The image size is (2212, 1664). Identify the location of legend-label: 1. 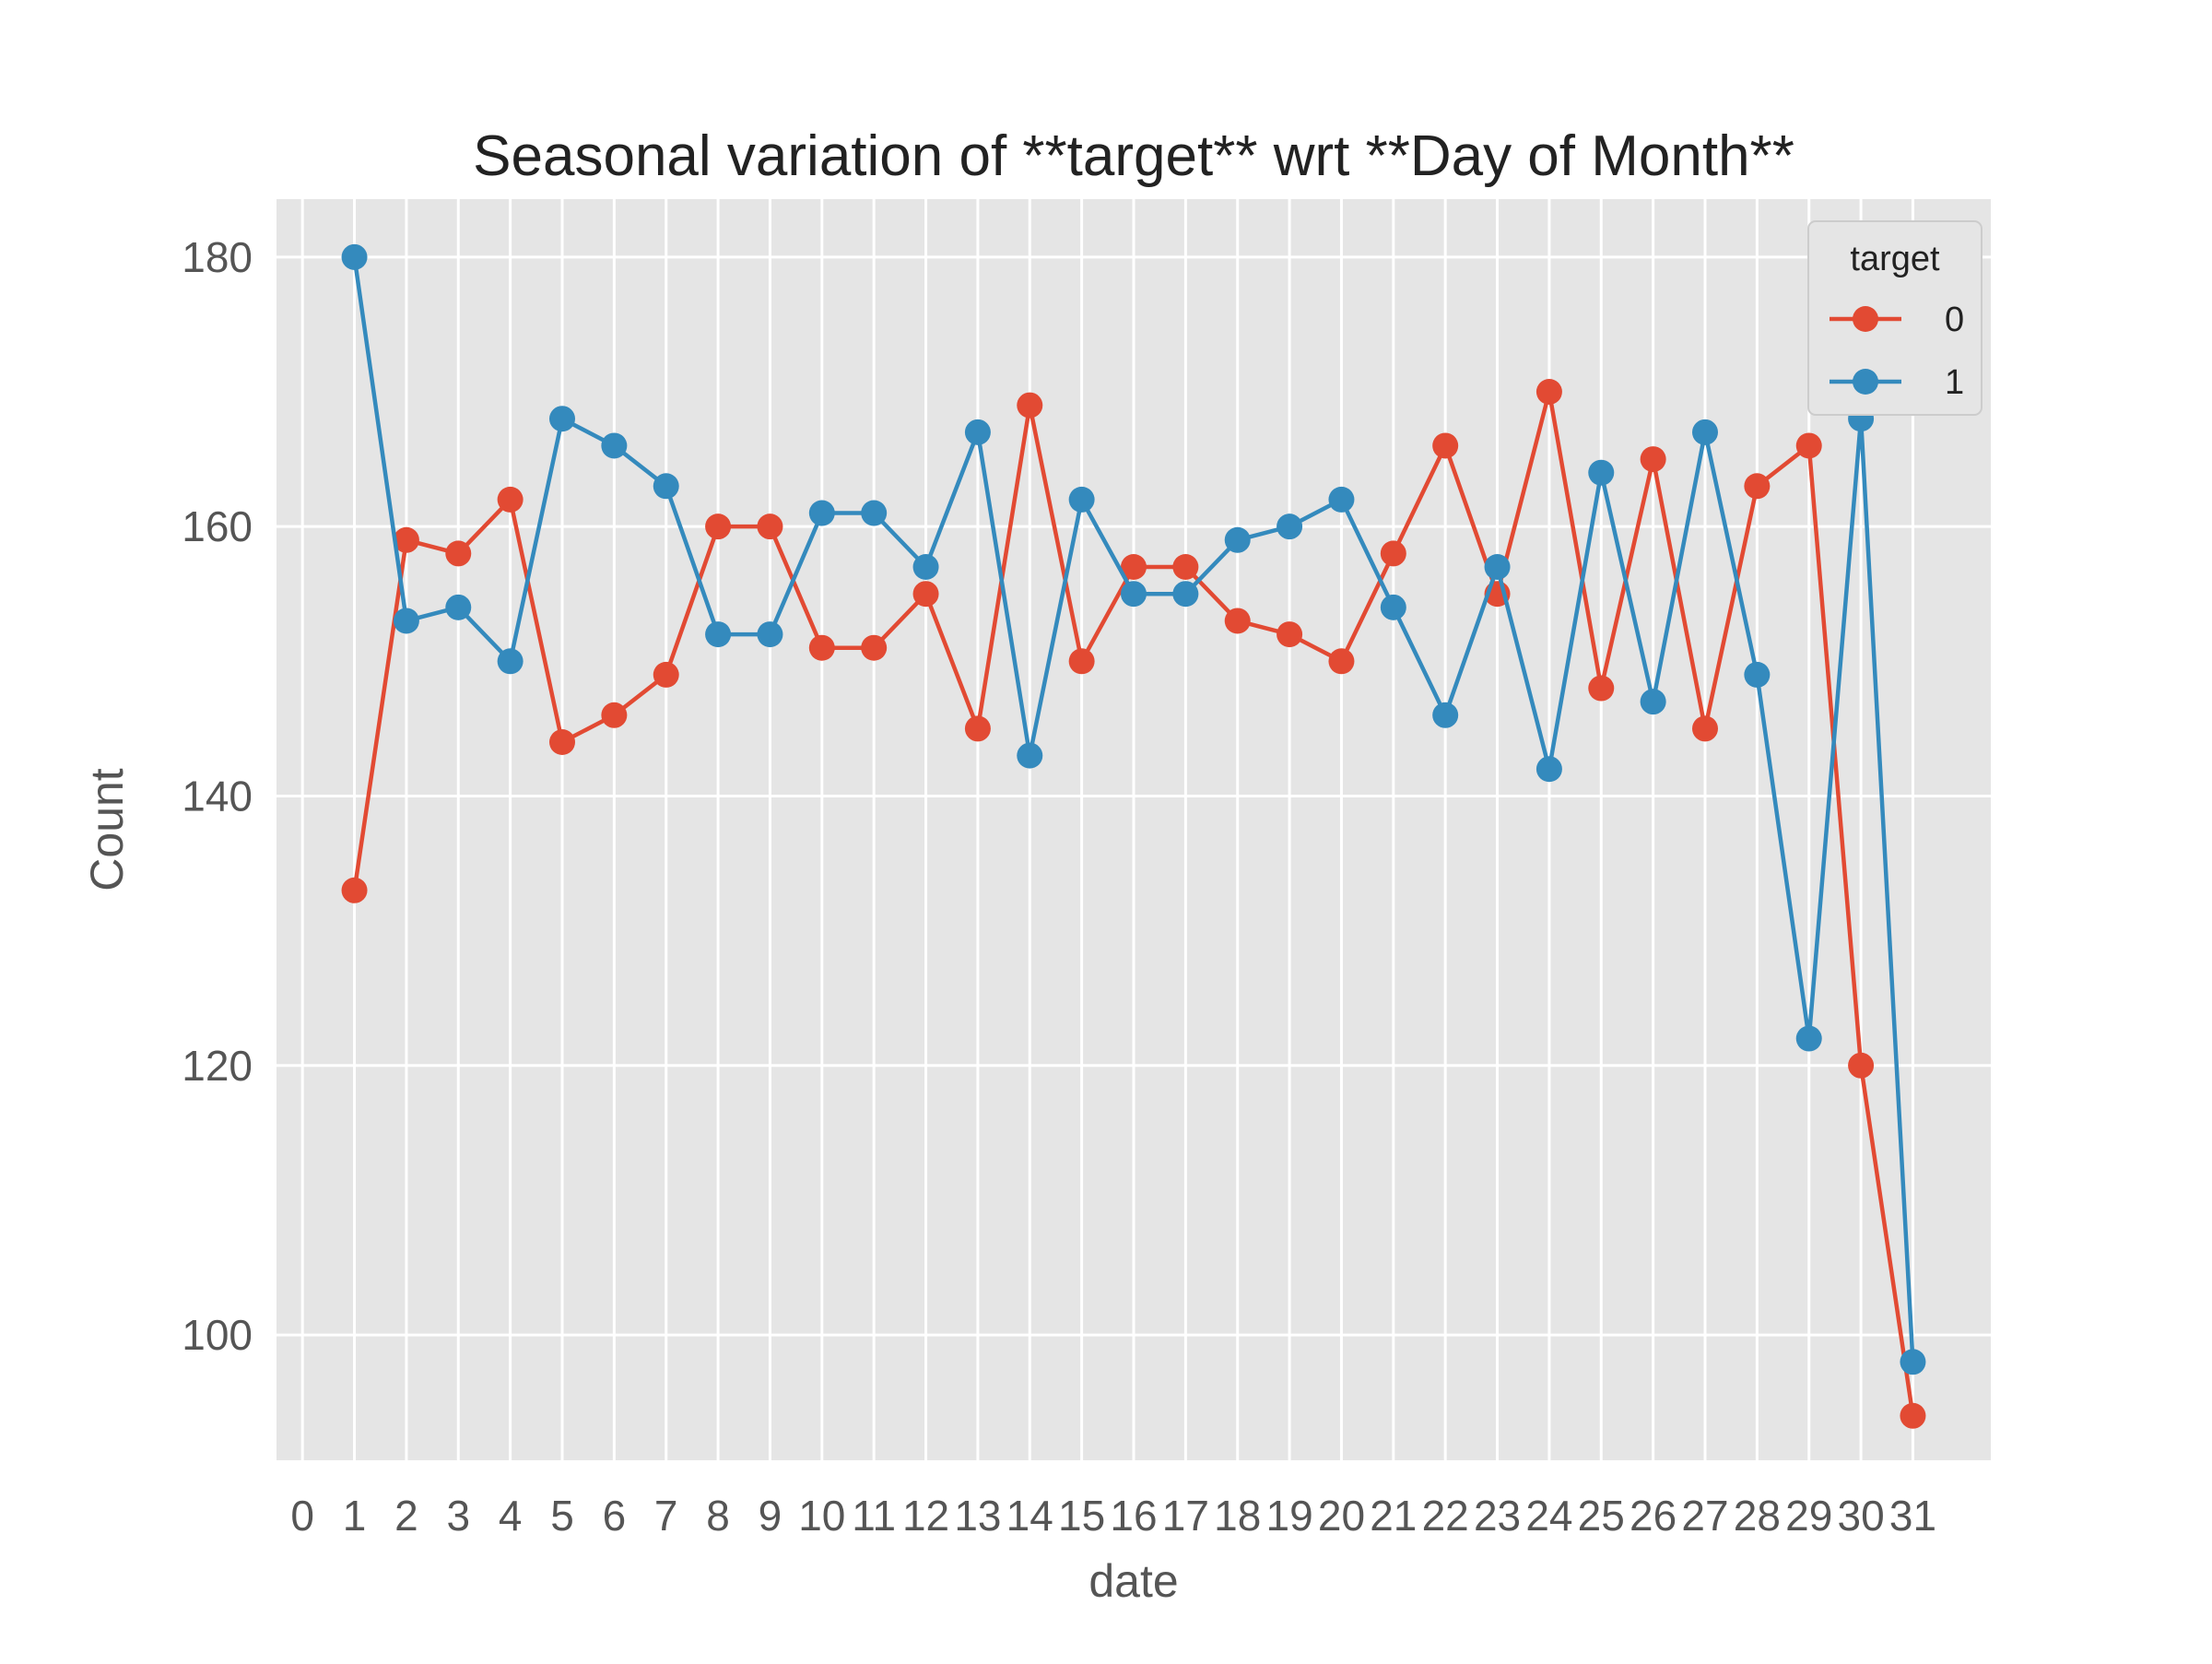
(1954, 382).